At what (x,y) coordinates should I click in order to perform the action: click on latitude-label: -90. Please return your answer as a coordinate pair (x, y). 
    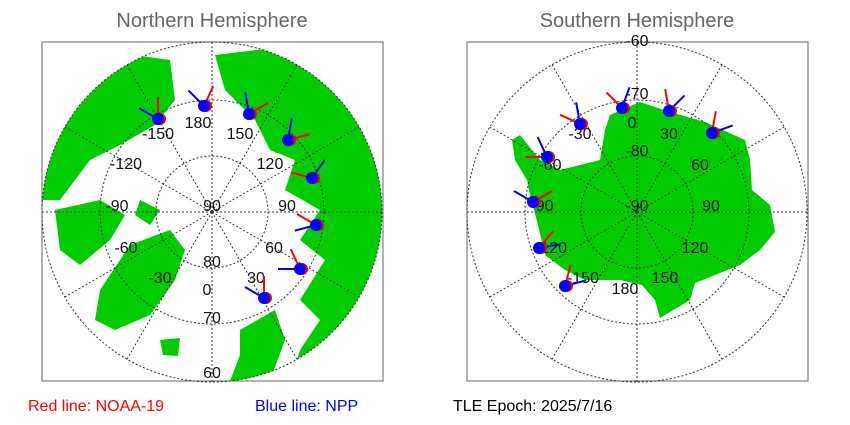
    Looking at the image, I should click on (636, 206).